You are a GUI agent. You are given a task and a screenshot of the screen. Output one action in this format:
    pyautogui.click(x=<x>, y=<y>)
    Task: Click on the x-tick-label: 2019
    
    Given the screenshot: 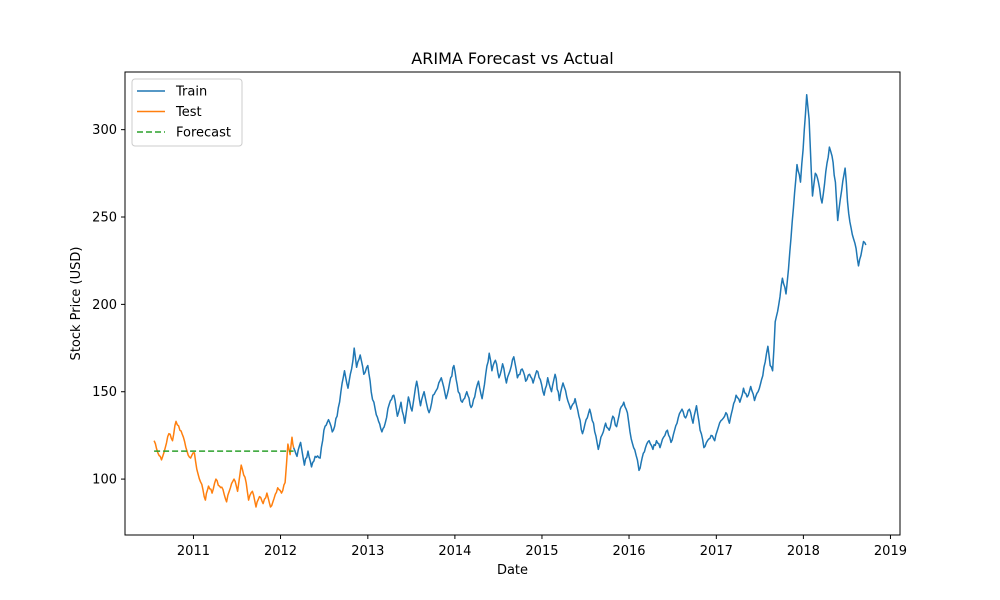 What is the action you would take?
    pyautogui.click(x=890, y=551)
    